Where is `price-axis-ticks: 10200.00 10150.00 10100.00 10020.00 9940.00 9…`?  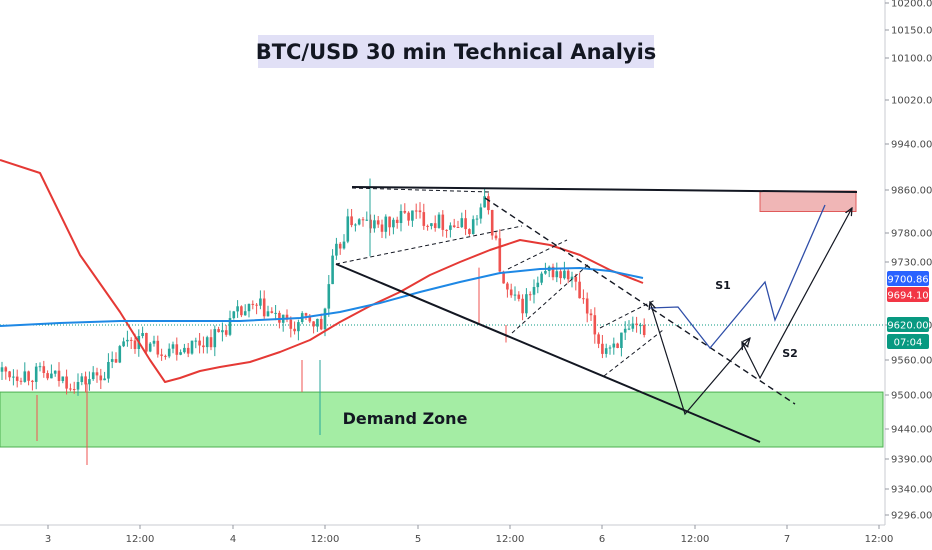
price-axis-ticks: 10200.00 10150.00 10100.00 10020.00 9940.00 9… is located at coordinates (908, 261).